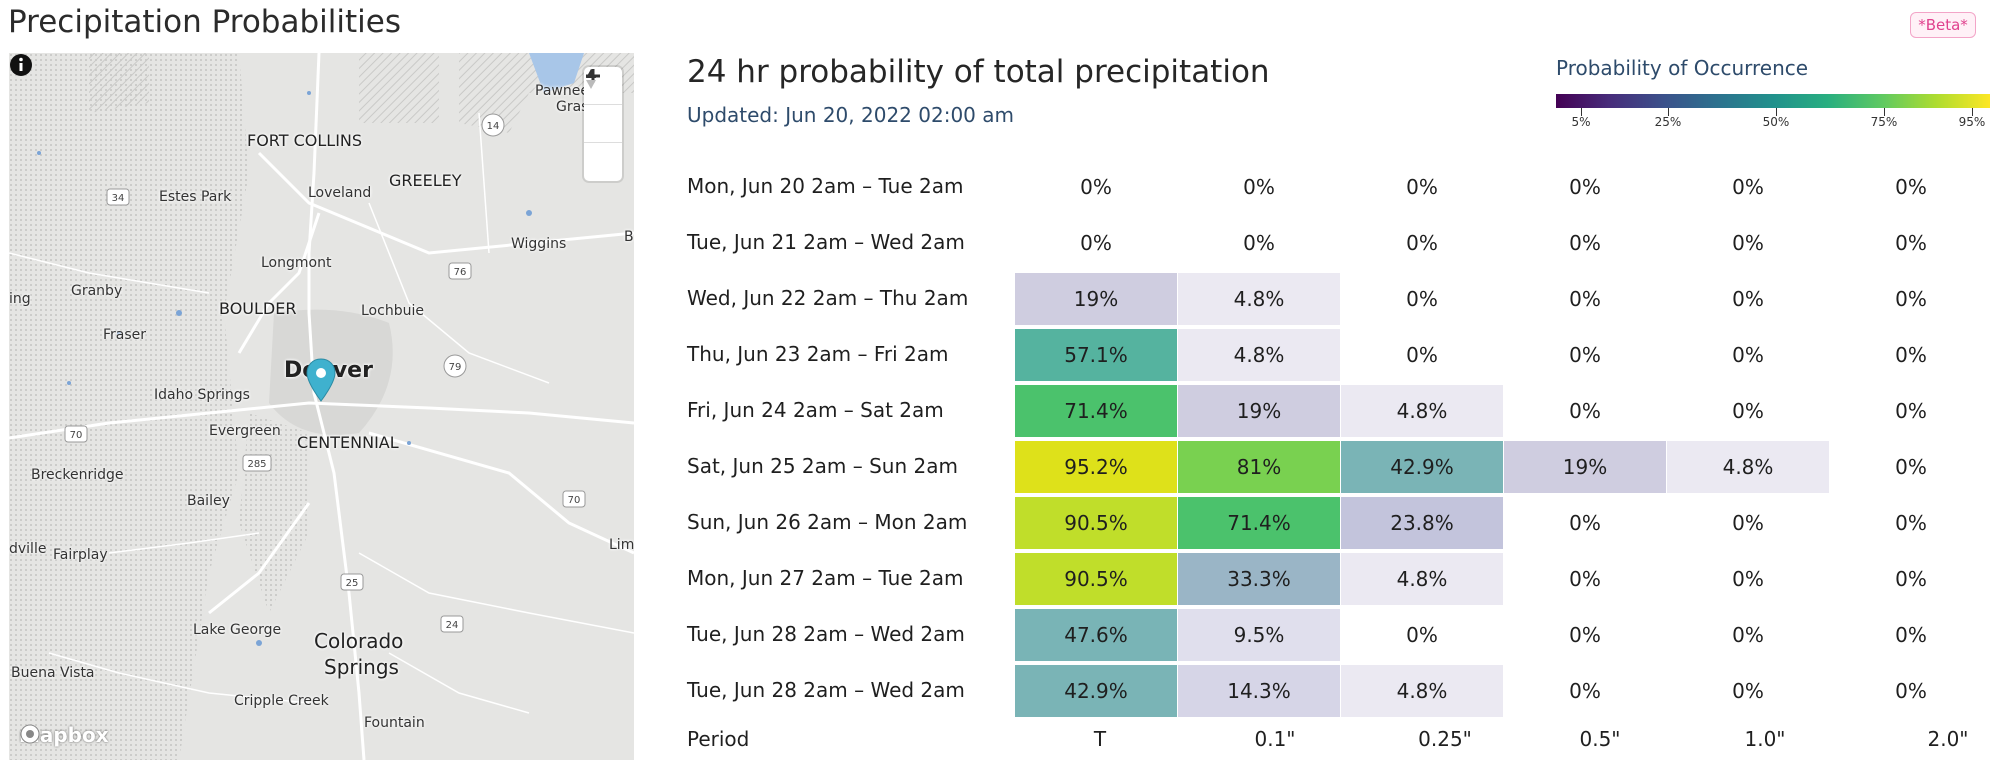 The height and width of the screenshot is (764, 2000). I want to click on threshold-column-header: 0.5", so click(1600, 739).